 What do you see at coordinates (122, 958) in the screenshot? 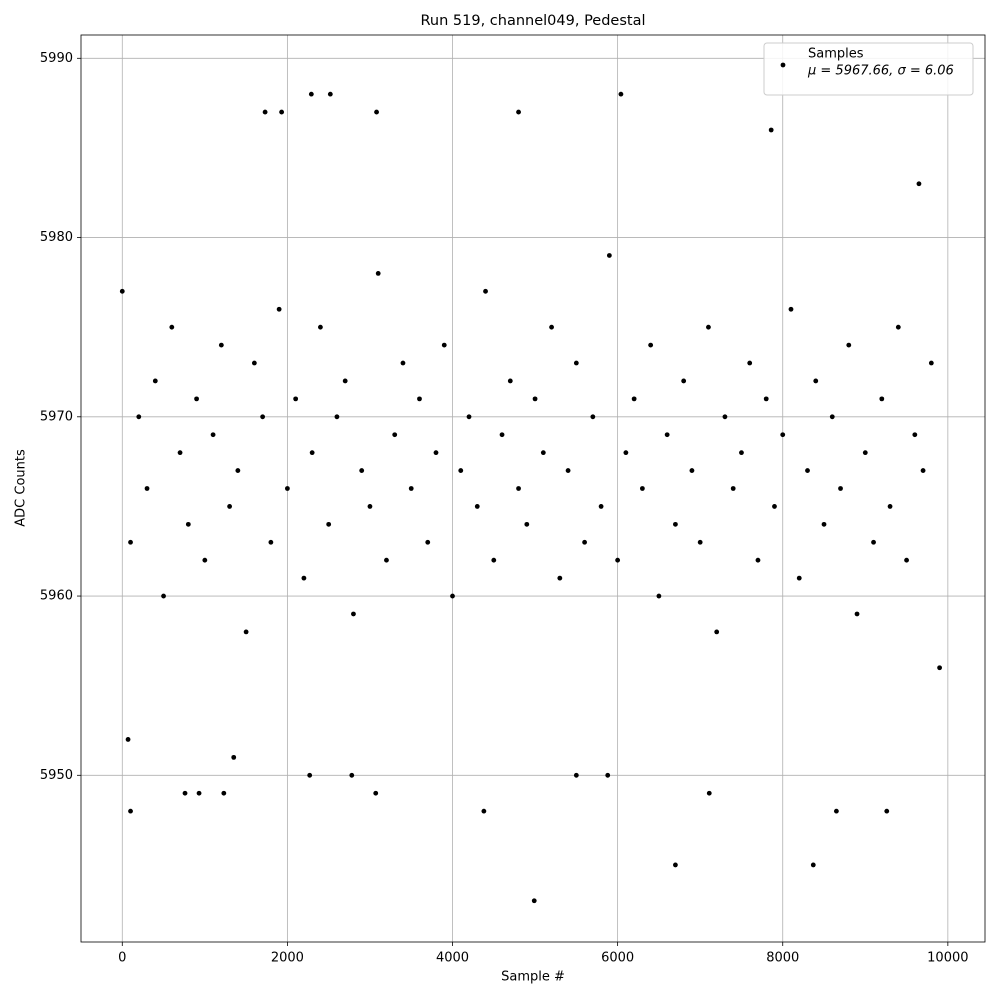
I see `x-tick-label: 0` at bounding box center [122, 958].